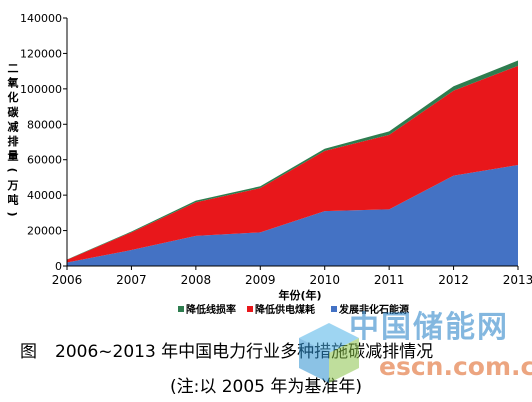 Image resolution: width=532 pixels, height=402 pixels. Describe the element at coordinates (329, 353) in the screenshot. I see `watermark-logo-icon` at that location.